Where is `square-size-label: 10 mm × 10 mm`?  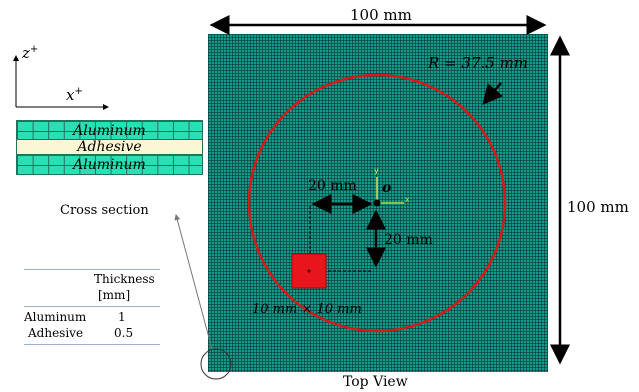 square-size-label: 10 mm × 10 mm is located at coordinates (307, 309).